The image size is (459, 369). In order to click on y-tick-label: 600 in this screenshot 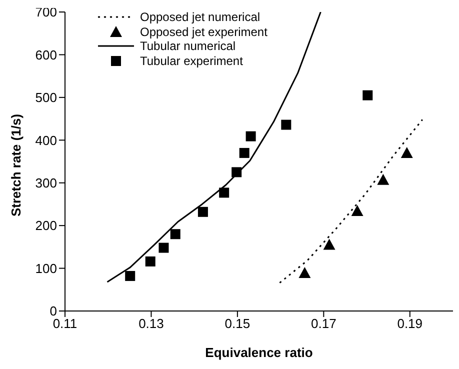, I will do `click(46, 54)`.